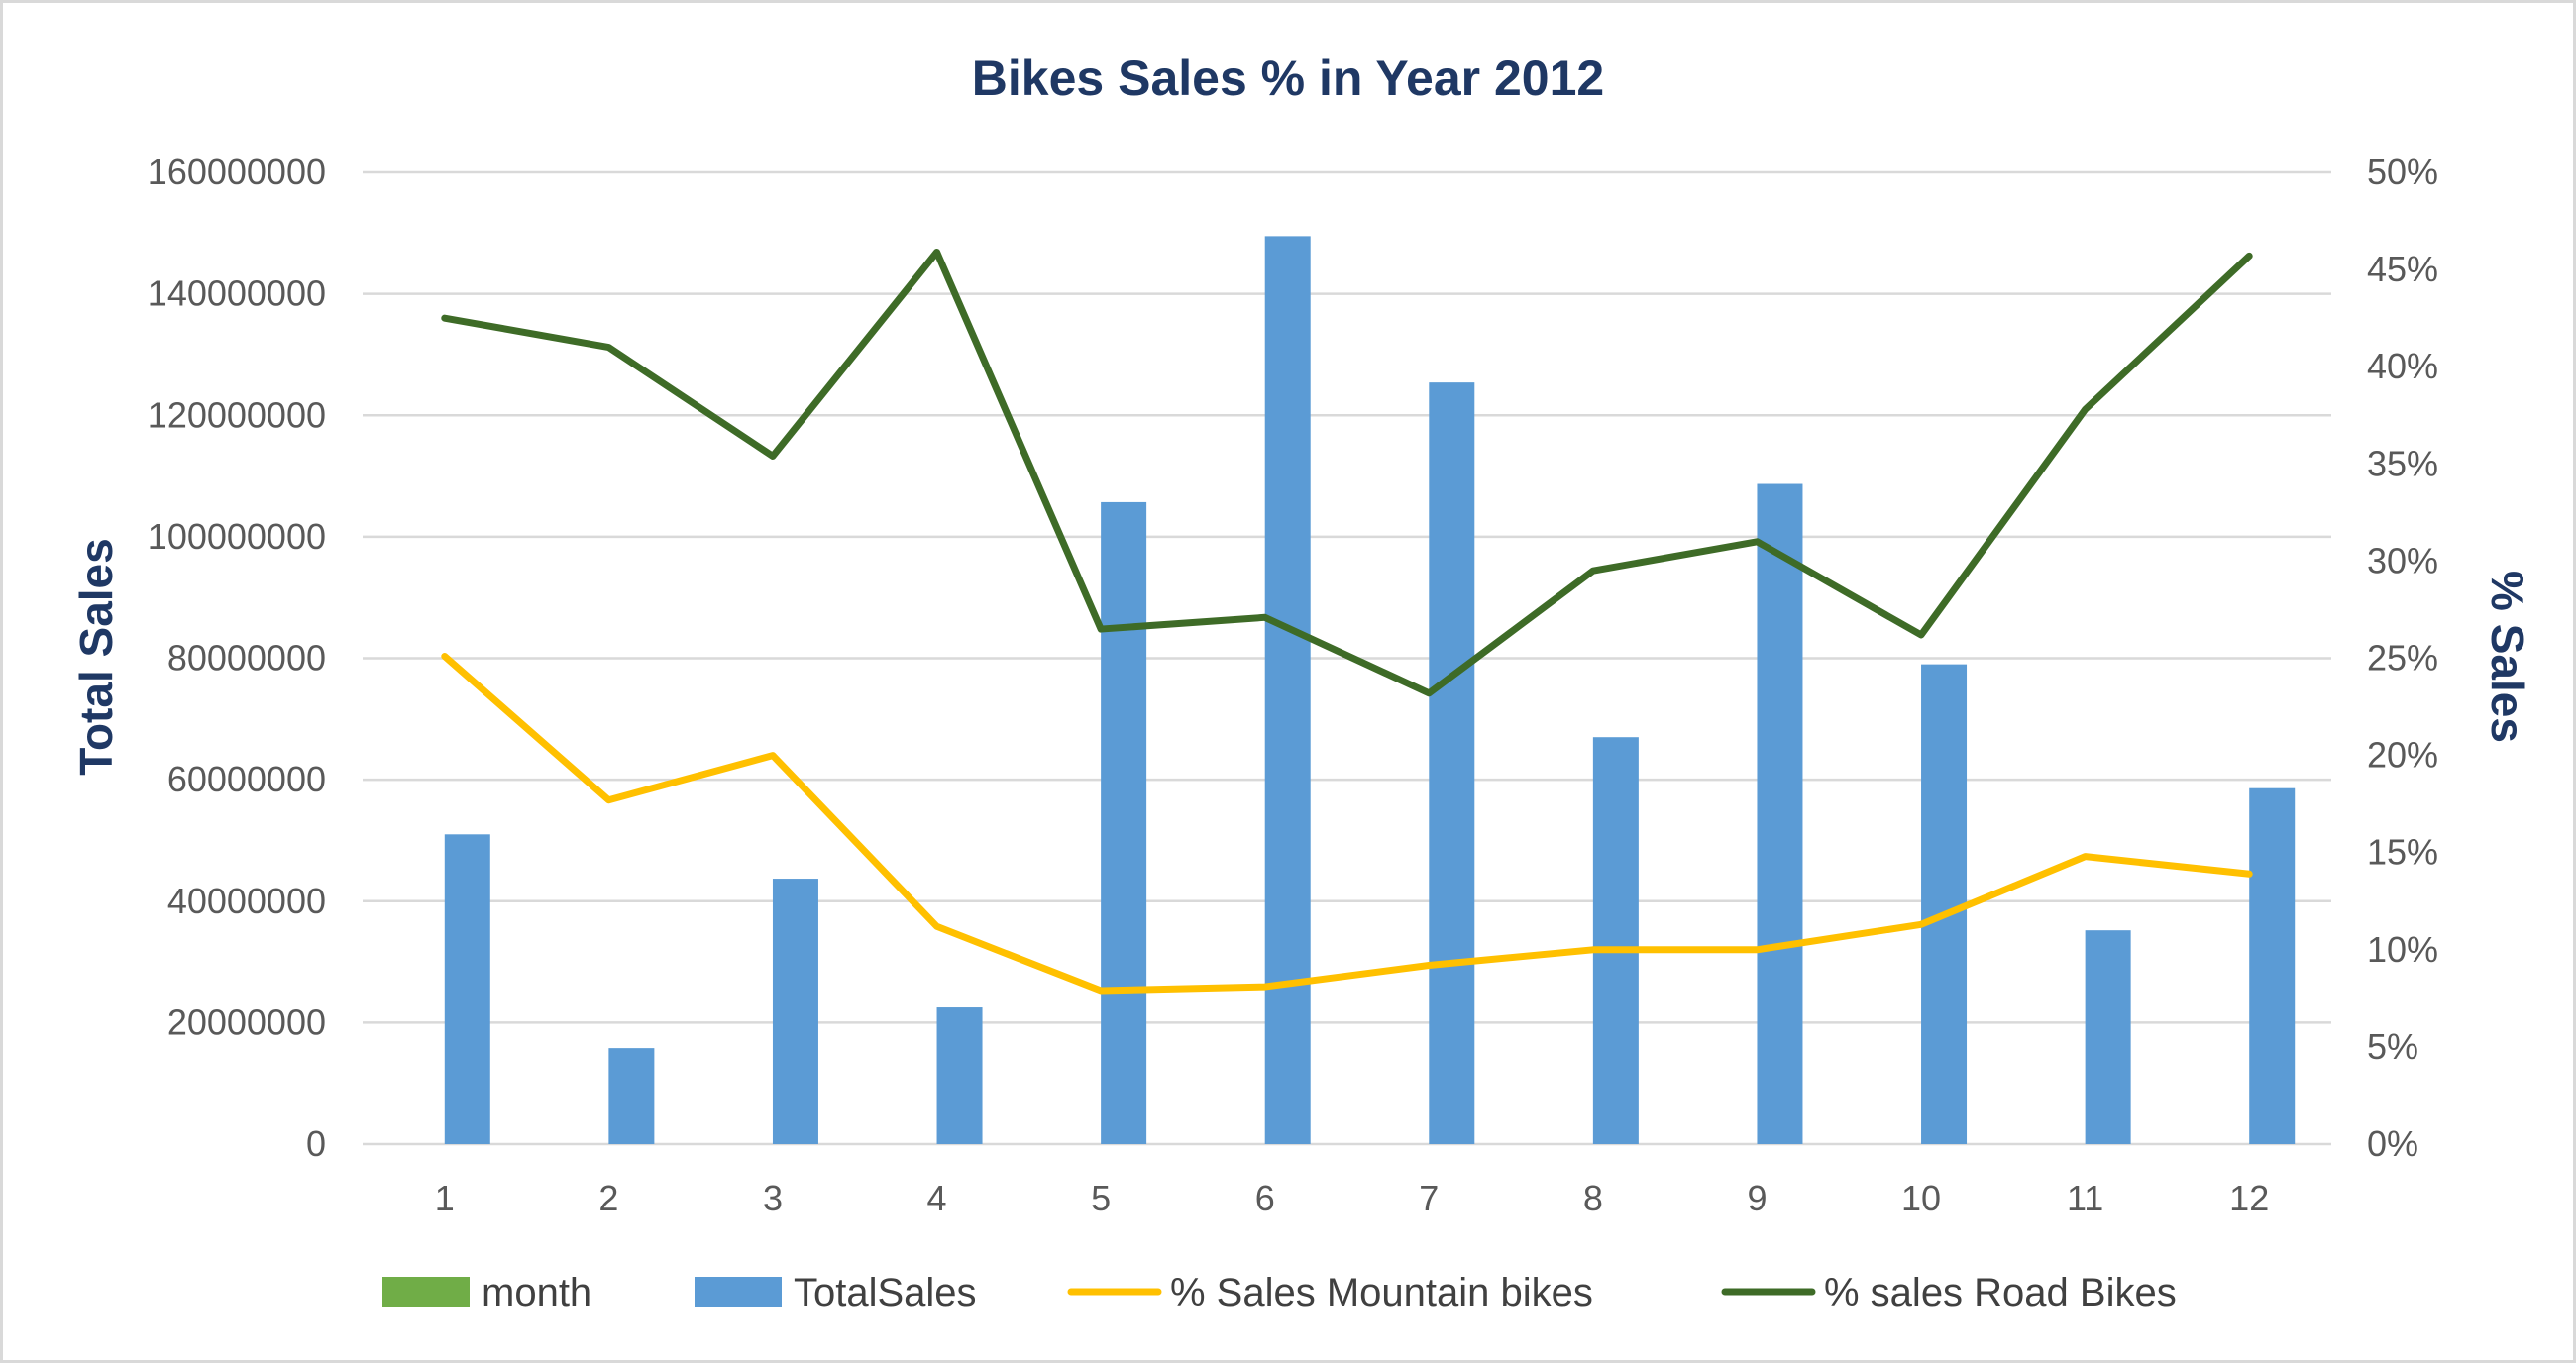 Image resolution: width=2576 pixels, height=1363 pixels. What do you see at coordinates (1381, 1292) in the screenshot?
I see `legend-label: % Sales Mountain bikes` at bounding box center [1381, 1292].